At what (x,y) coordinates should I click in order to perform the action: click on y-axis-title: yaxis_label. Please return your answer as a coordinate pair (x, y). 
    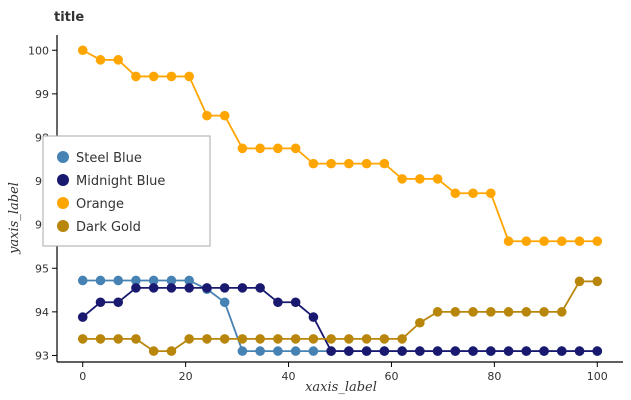
    Looking at the image, I should click on (14, 218).